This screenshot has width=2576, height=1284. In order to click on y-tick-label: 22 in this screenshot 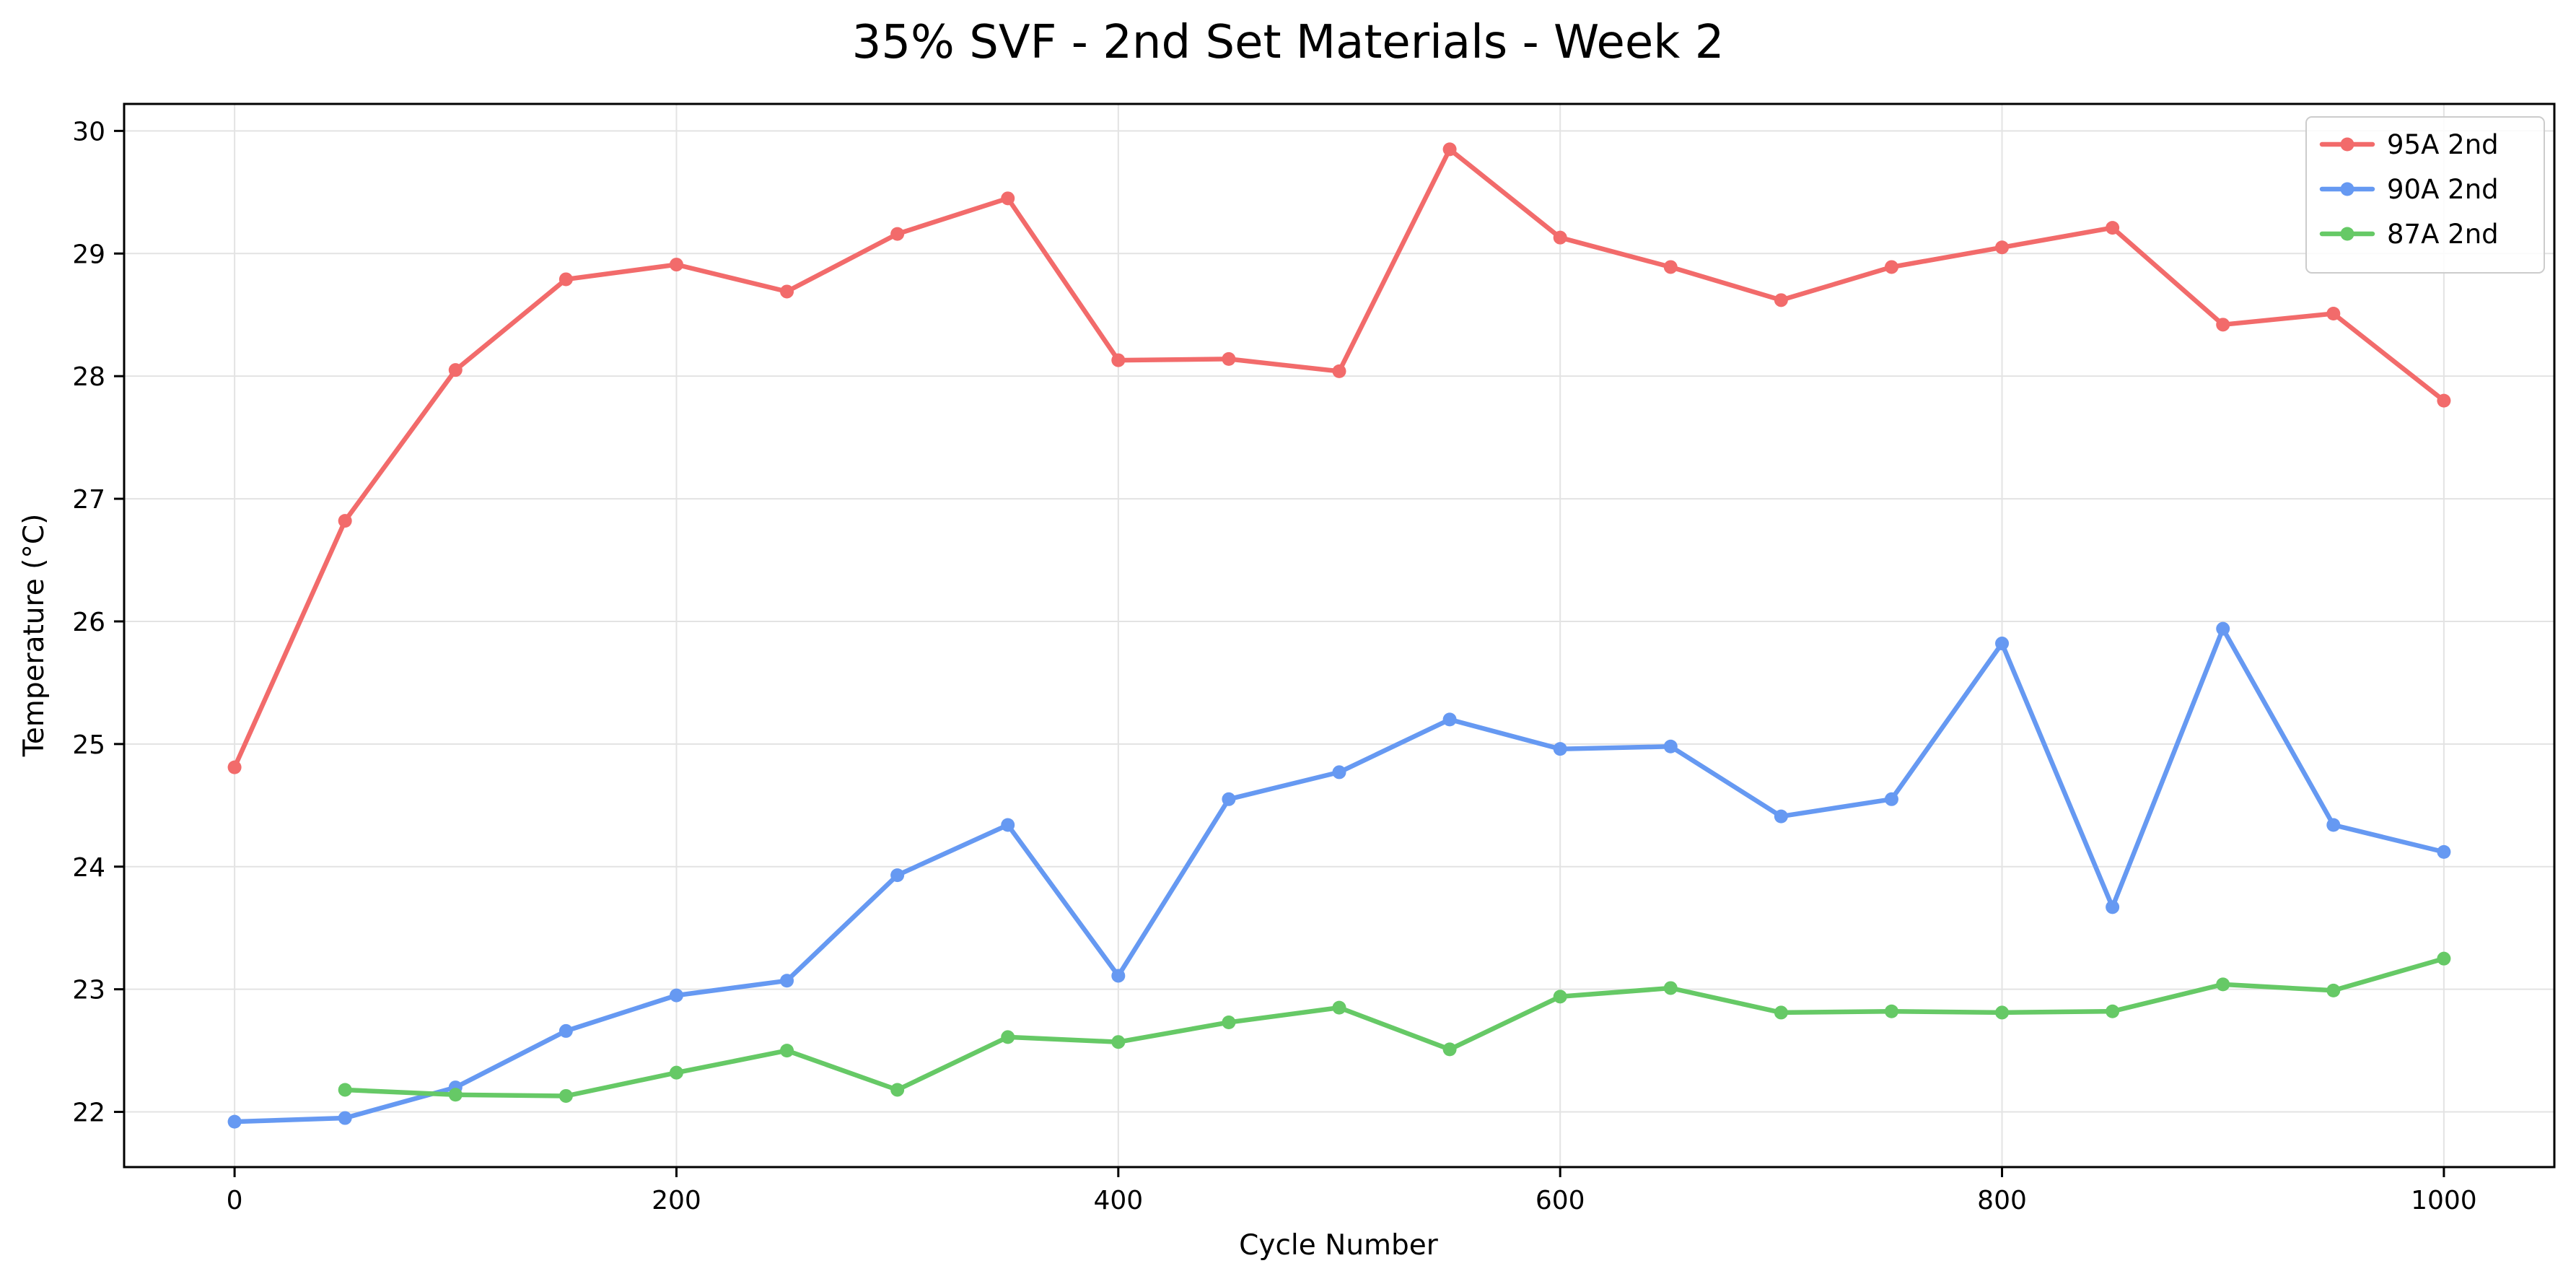, I will do `click(88, 1113)`.